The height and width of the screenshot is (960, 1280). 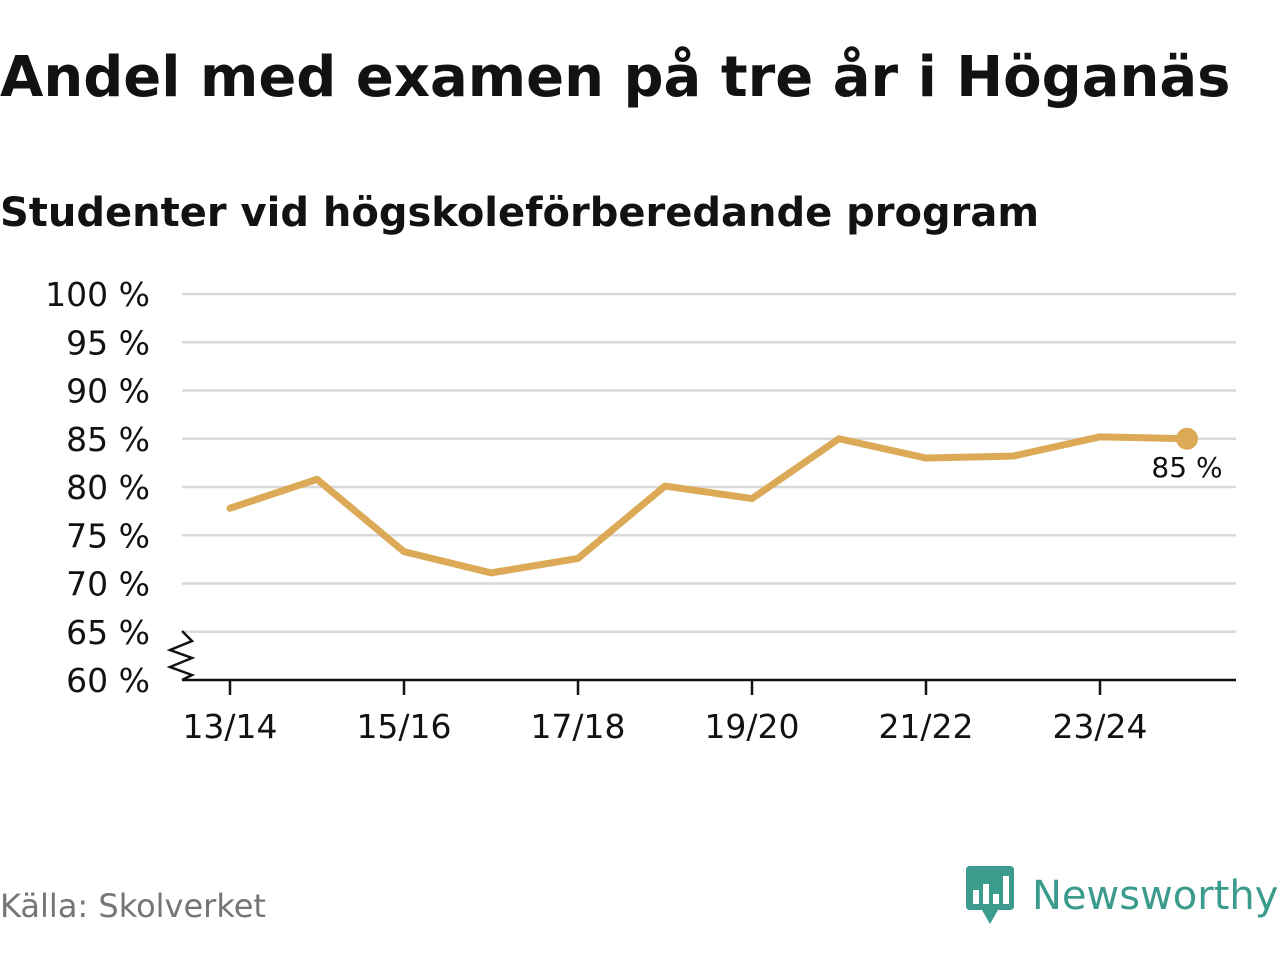 What do you see at coordinates (1186, 467) in the screenshot?
I see `last-value-label: 85 %` at bounding box center [1186, 467].